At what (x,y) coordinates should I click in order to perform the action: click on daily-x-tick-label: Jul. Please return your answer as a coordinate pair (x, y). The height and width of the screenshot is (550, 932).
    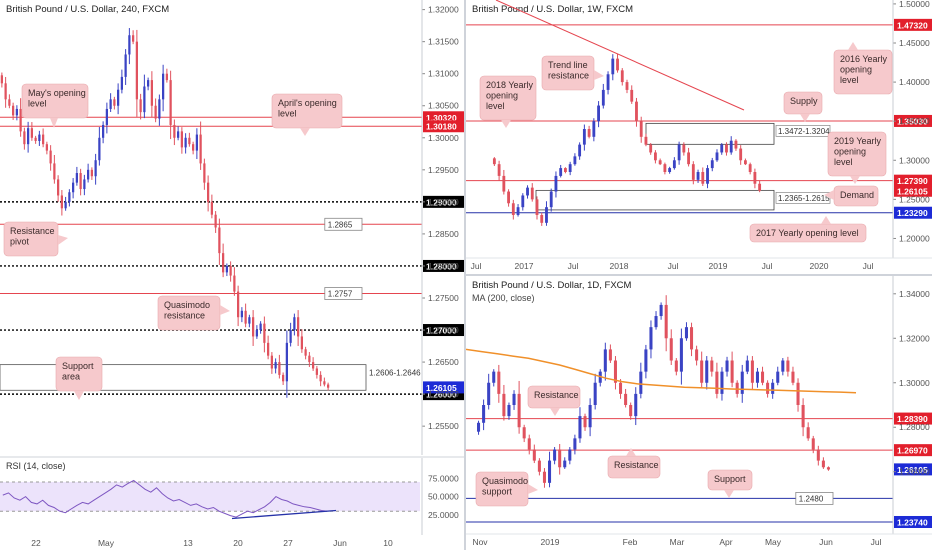
    Looking at the image, I should click on (876, 542).